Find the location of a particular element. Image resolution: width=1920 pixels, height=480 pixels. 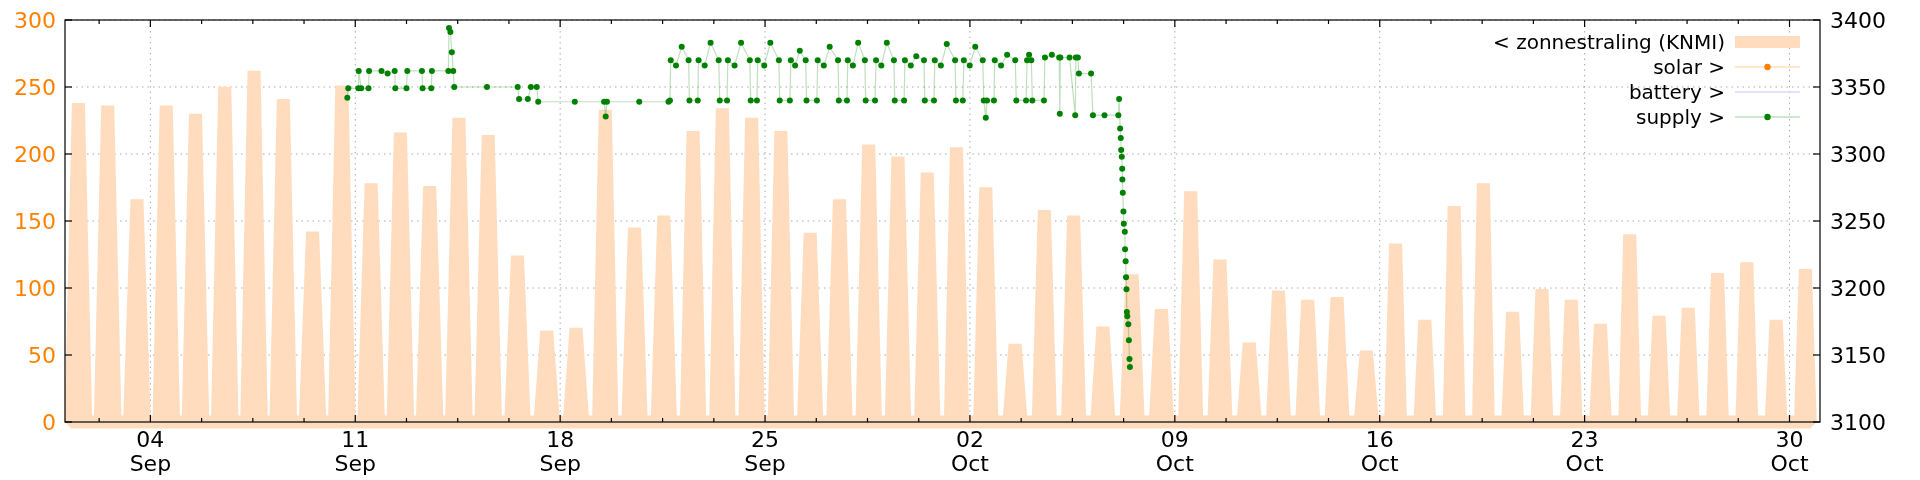

legend-label: battery > is located at coordinates (1676, 92).